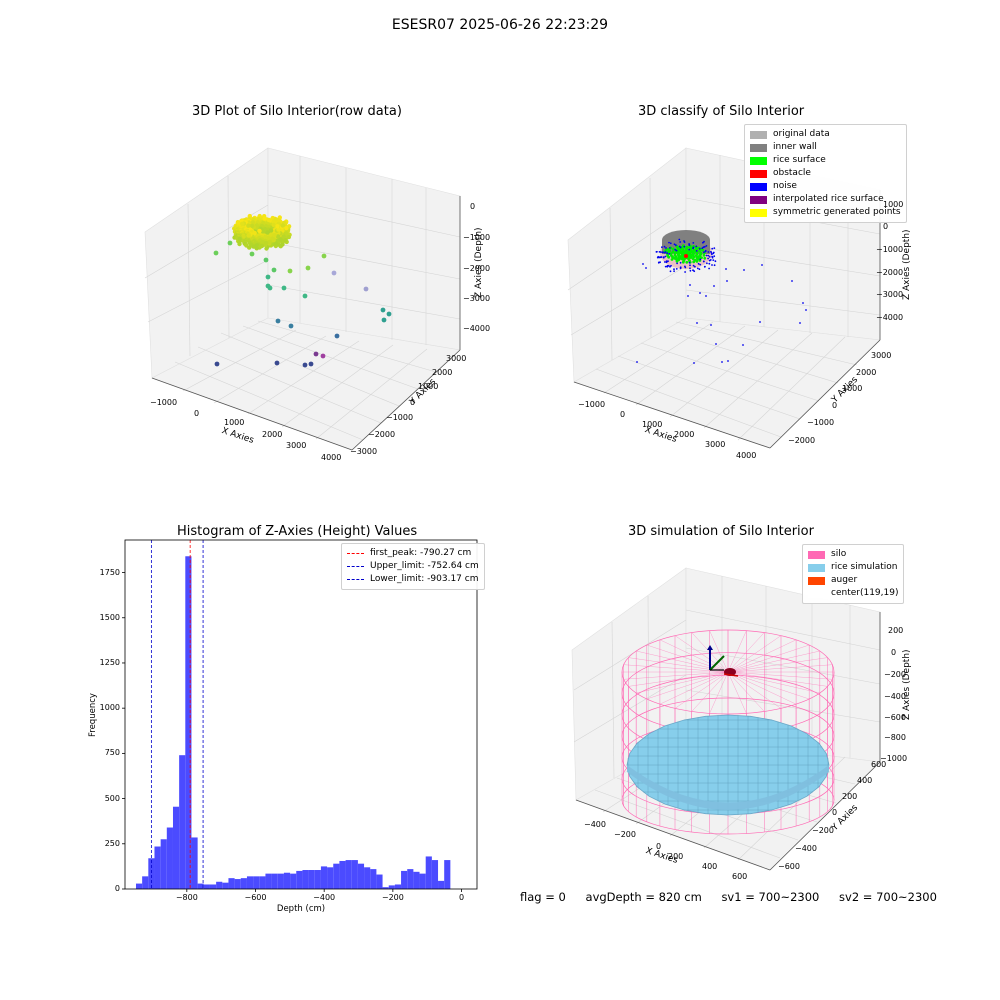 The width and height of the screenshot is (1000, 1000). I want to click on p2-ztick: −2000, so click(890, 272).